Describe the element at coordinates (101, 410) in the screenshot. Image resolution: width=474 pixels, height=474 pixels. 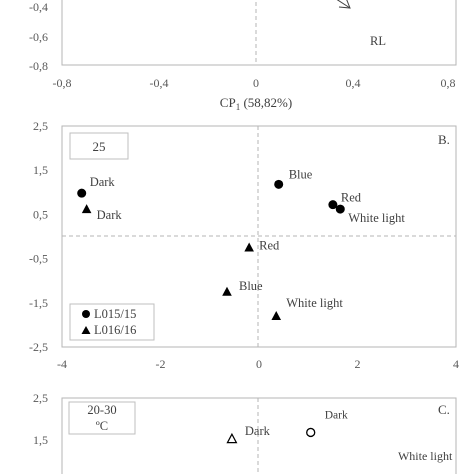
I see `panel-c-temp-label: 20-30` at that location.